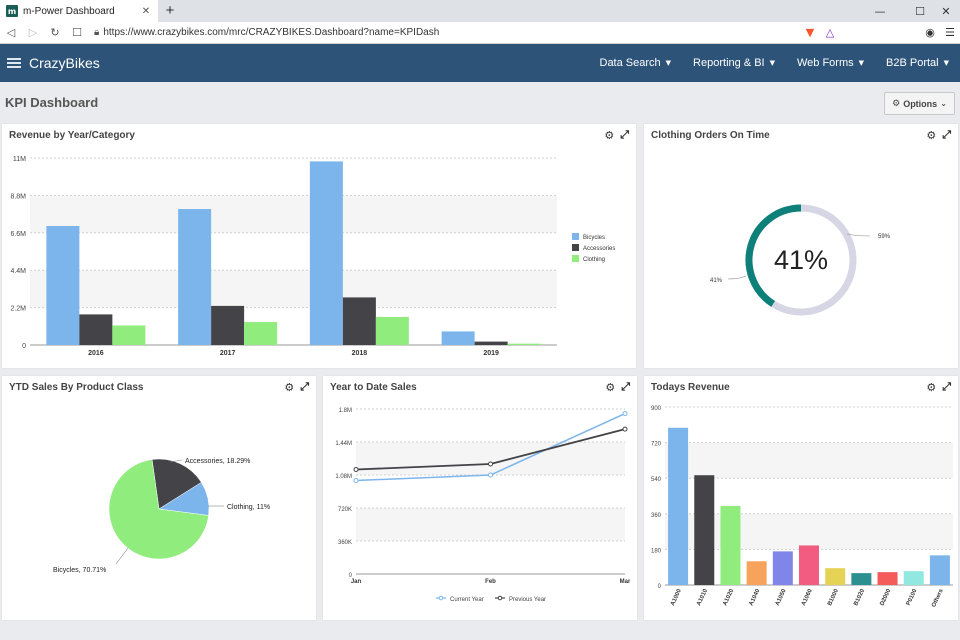  Describe the element at coordinates (885, 597) in the screenshot. I see `x-tick-label: D2000` at that location.